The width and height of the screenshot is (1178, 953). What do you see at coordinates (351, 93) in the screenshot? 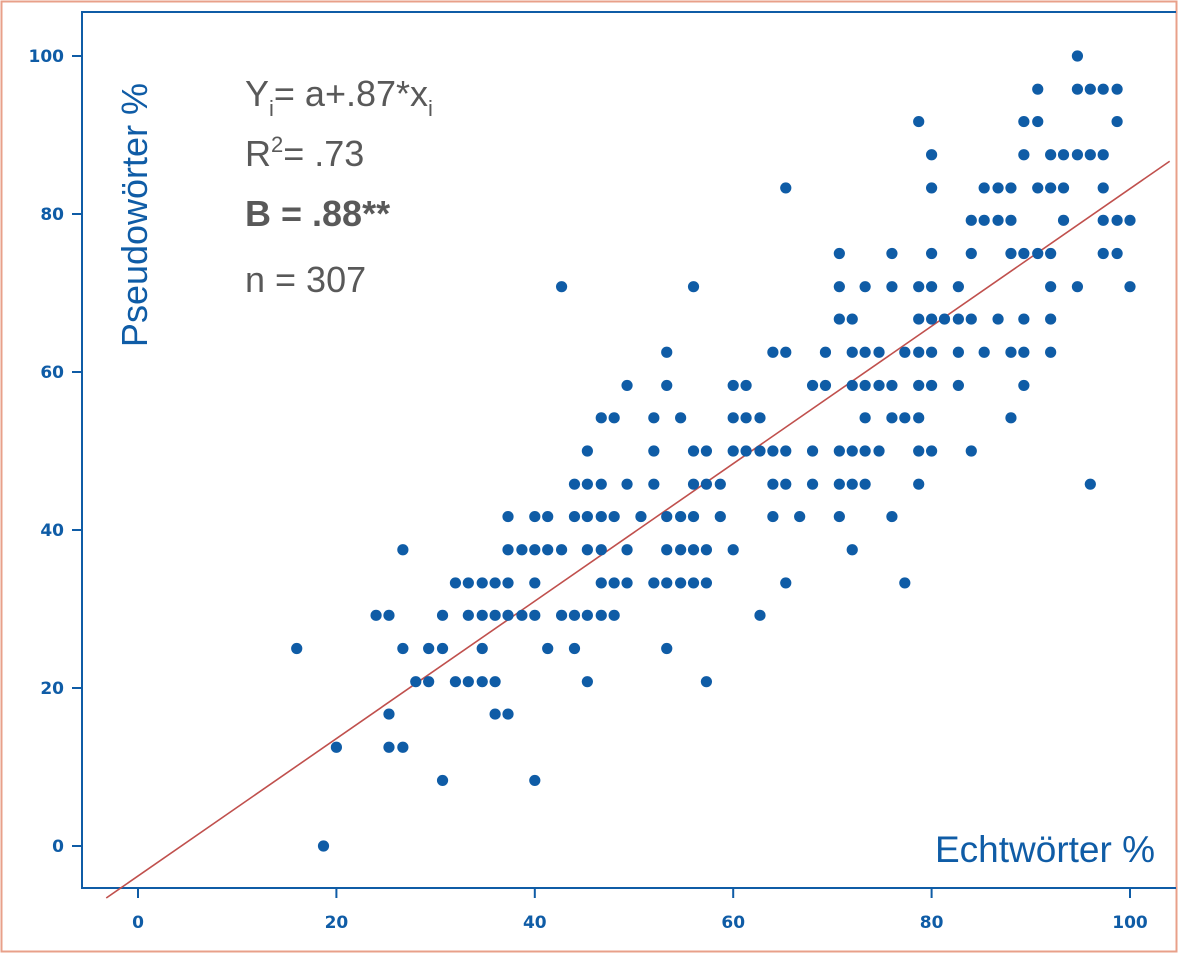
I see `equation-body: = a+.87*x` at bounding box center [351, 93].